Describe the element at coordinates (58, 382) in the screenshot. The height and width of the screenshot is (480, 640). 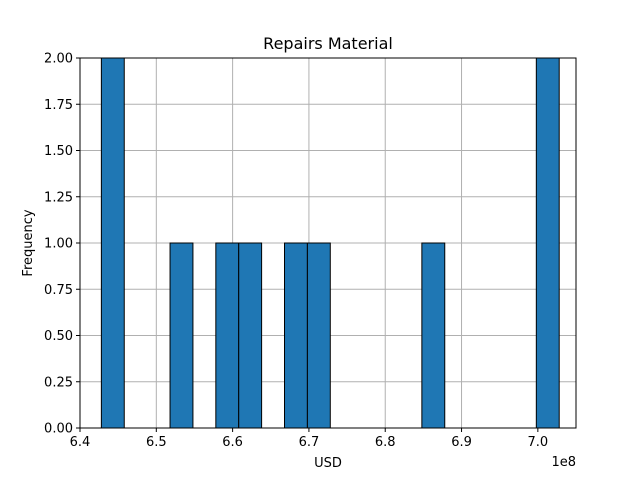
I see `y-tick-label: 0.25` at that location.